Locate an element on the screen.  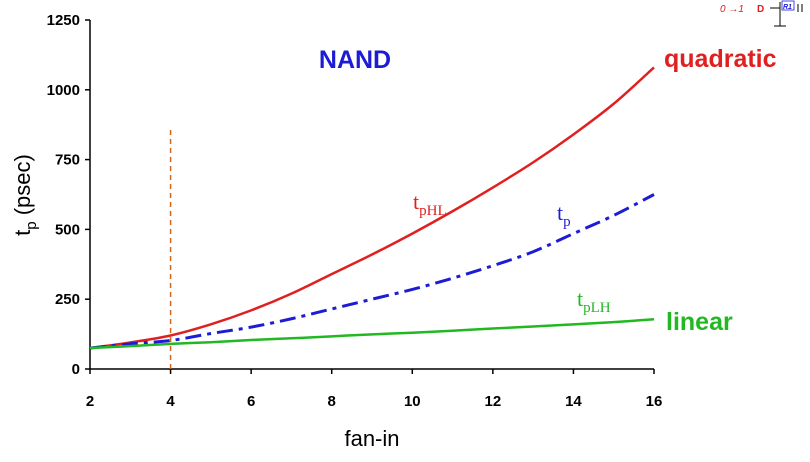
annotation-linear: linear is located at coordinates (699, 322).